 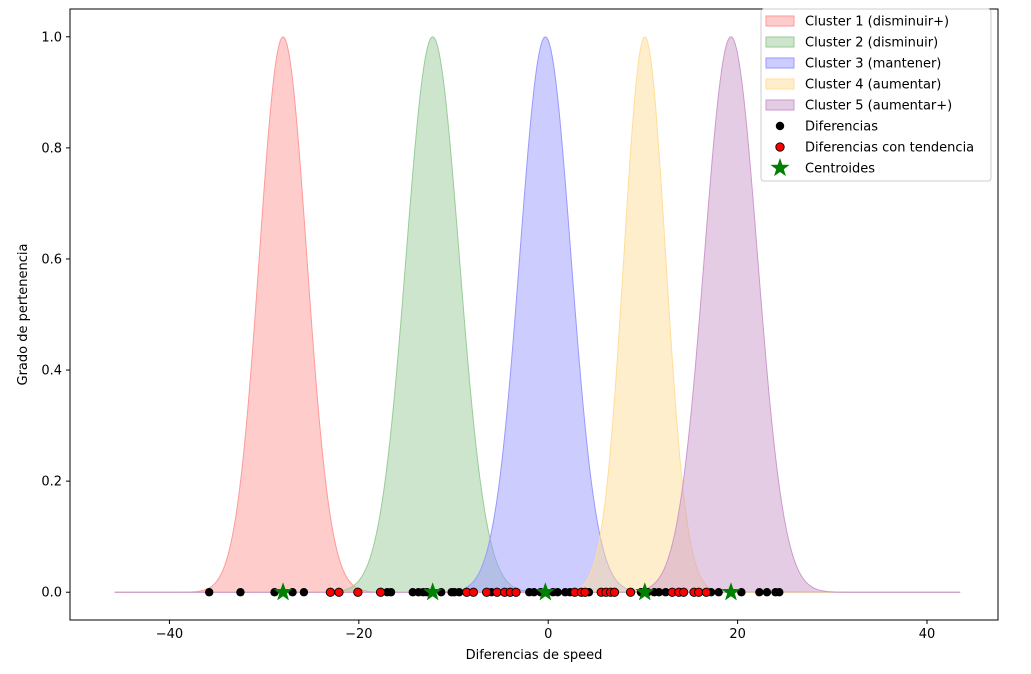 What do you see at coordinates (51, 593) in the screenshot?
I see `y-tick-label: 0.0` at bounding box center [51, 593].